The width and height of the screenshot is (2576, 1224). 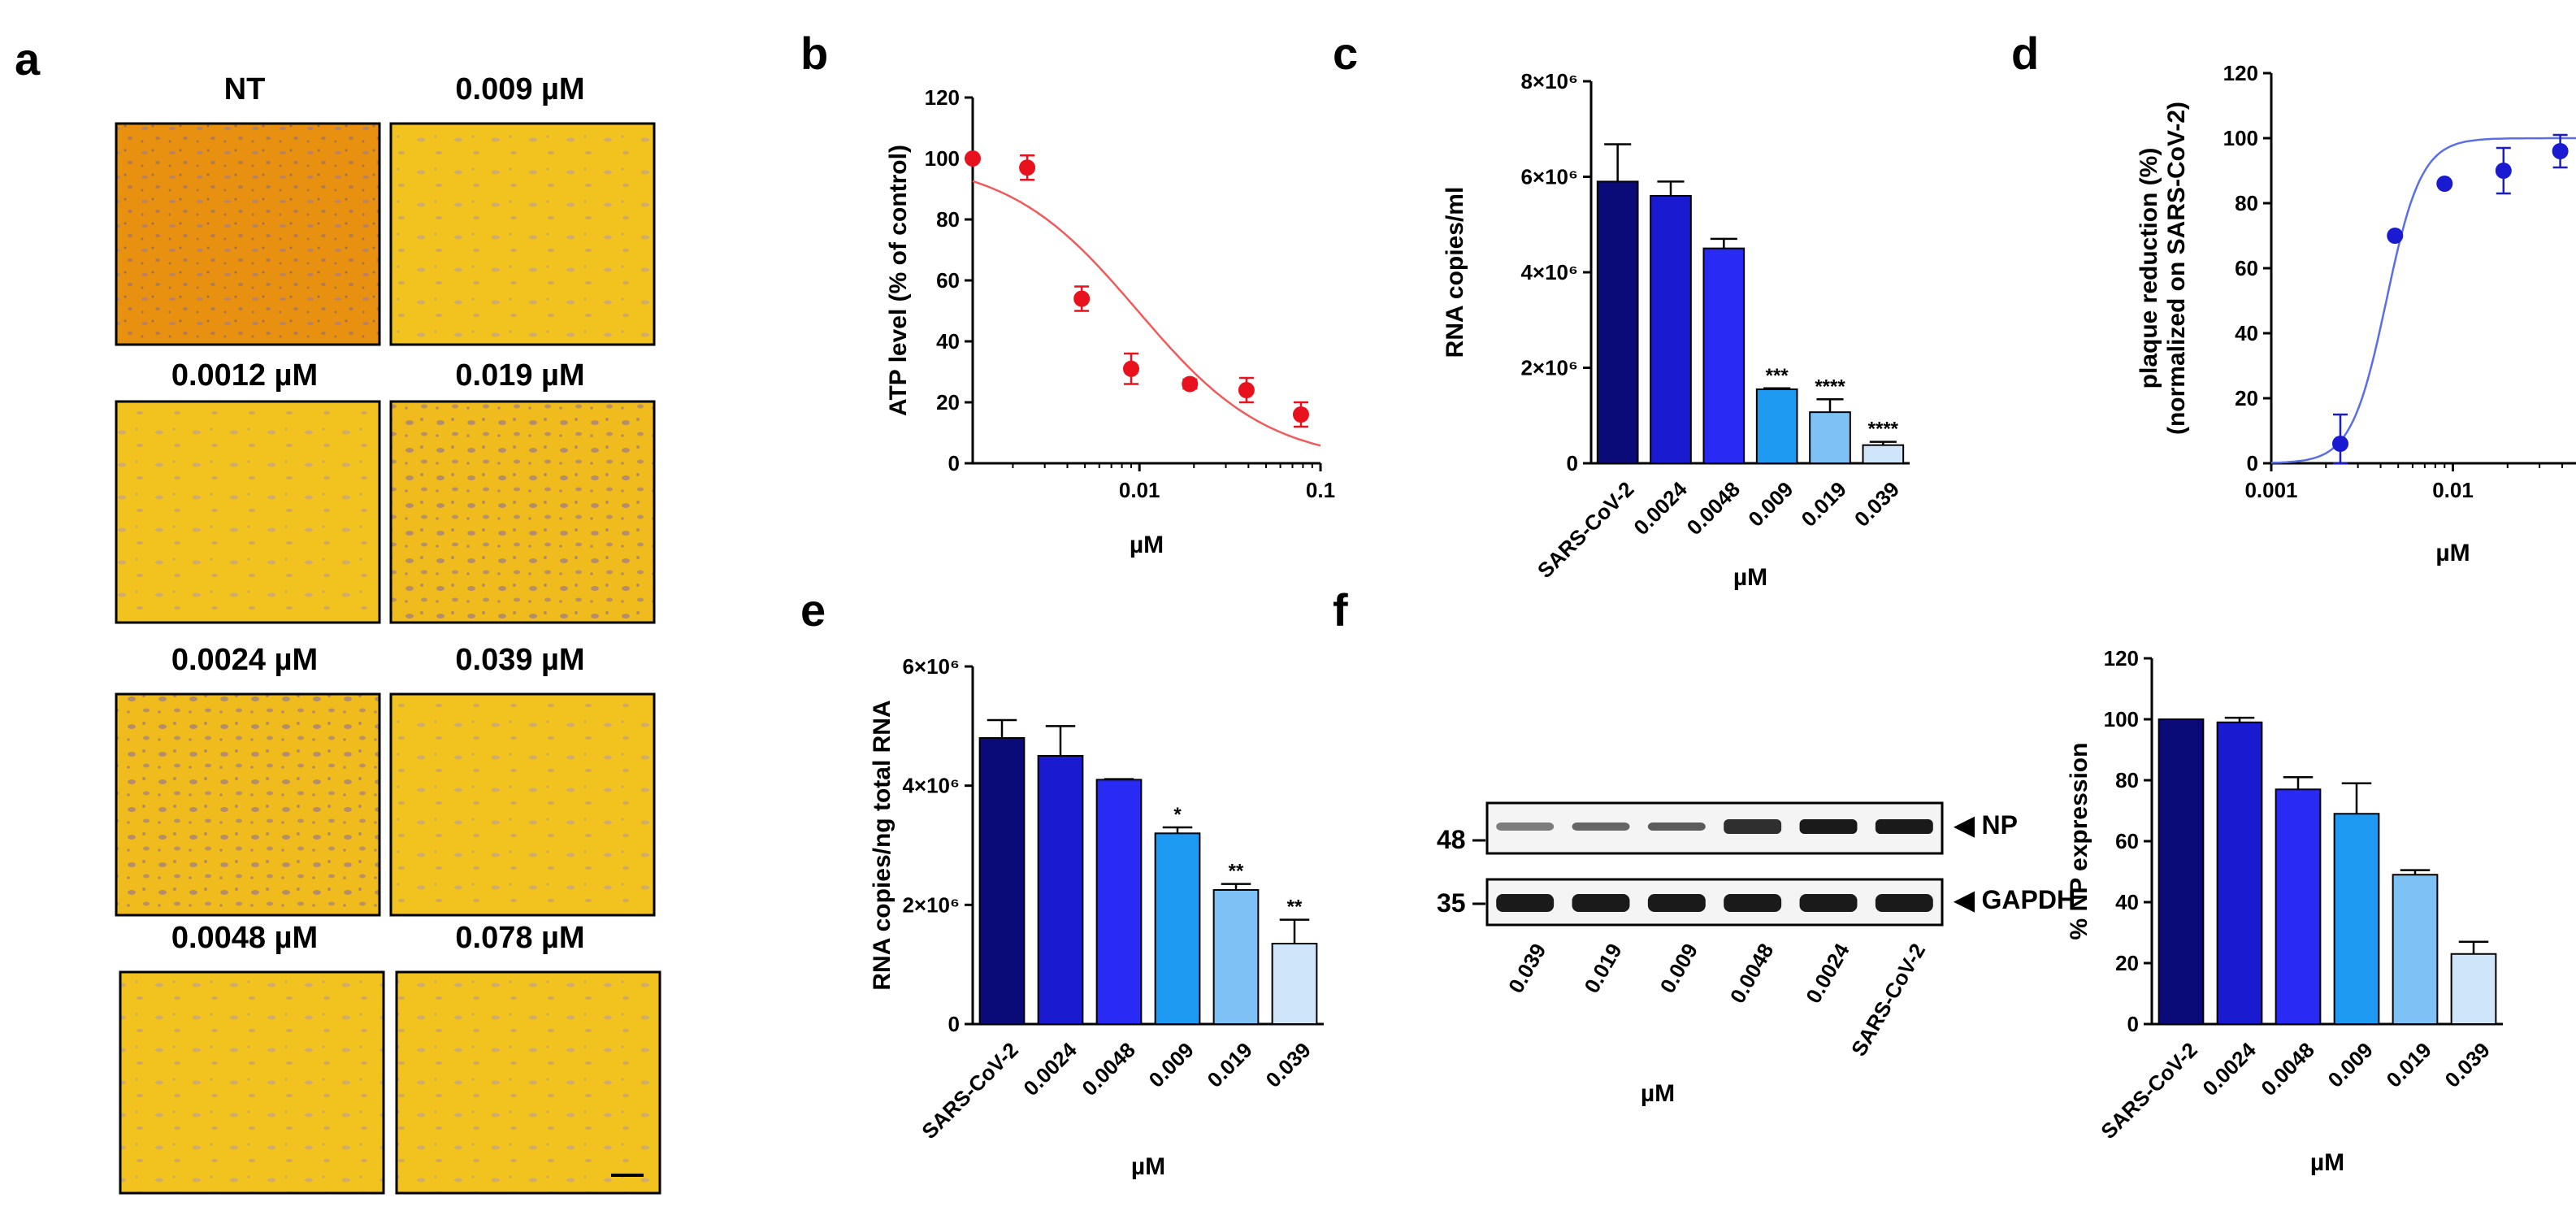 I want to click on blot-strip-np, so click(x=1714, y=828).